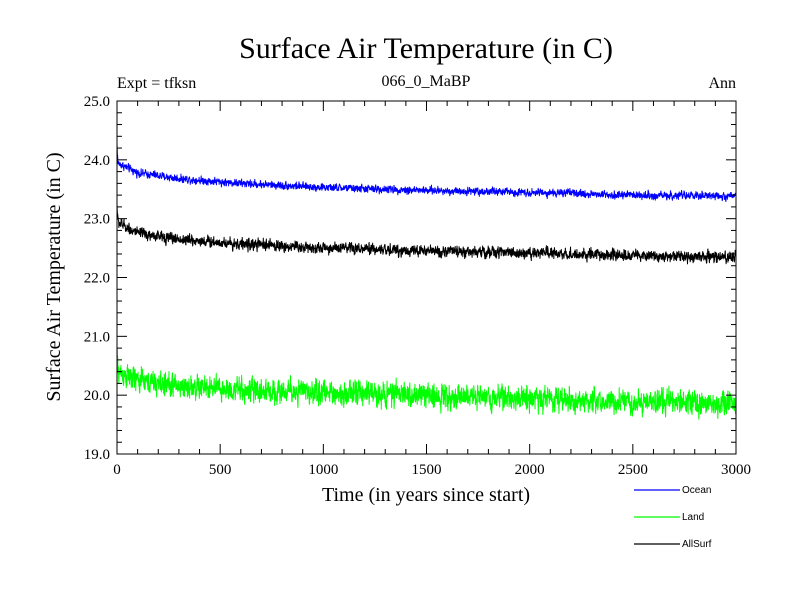 The width and height of the screenshot is (800, 600). What do you see at coordinates (669, 517) in the screenshot?
I see `legend-item-land: Land` at bounding box center [669, 517].